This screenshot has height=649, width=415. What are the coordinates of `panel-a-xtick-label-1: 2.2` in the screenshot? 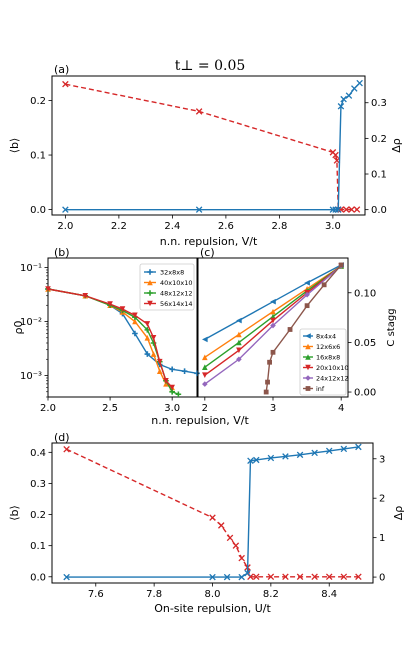 It's located at (119, 226).